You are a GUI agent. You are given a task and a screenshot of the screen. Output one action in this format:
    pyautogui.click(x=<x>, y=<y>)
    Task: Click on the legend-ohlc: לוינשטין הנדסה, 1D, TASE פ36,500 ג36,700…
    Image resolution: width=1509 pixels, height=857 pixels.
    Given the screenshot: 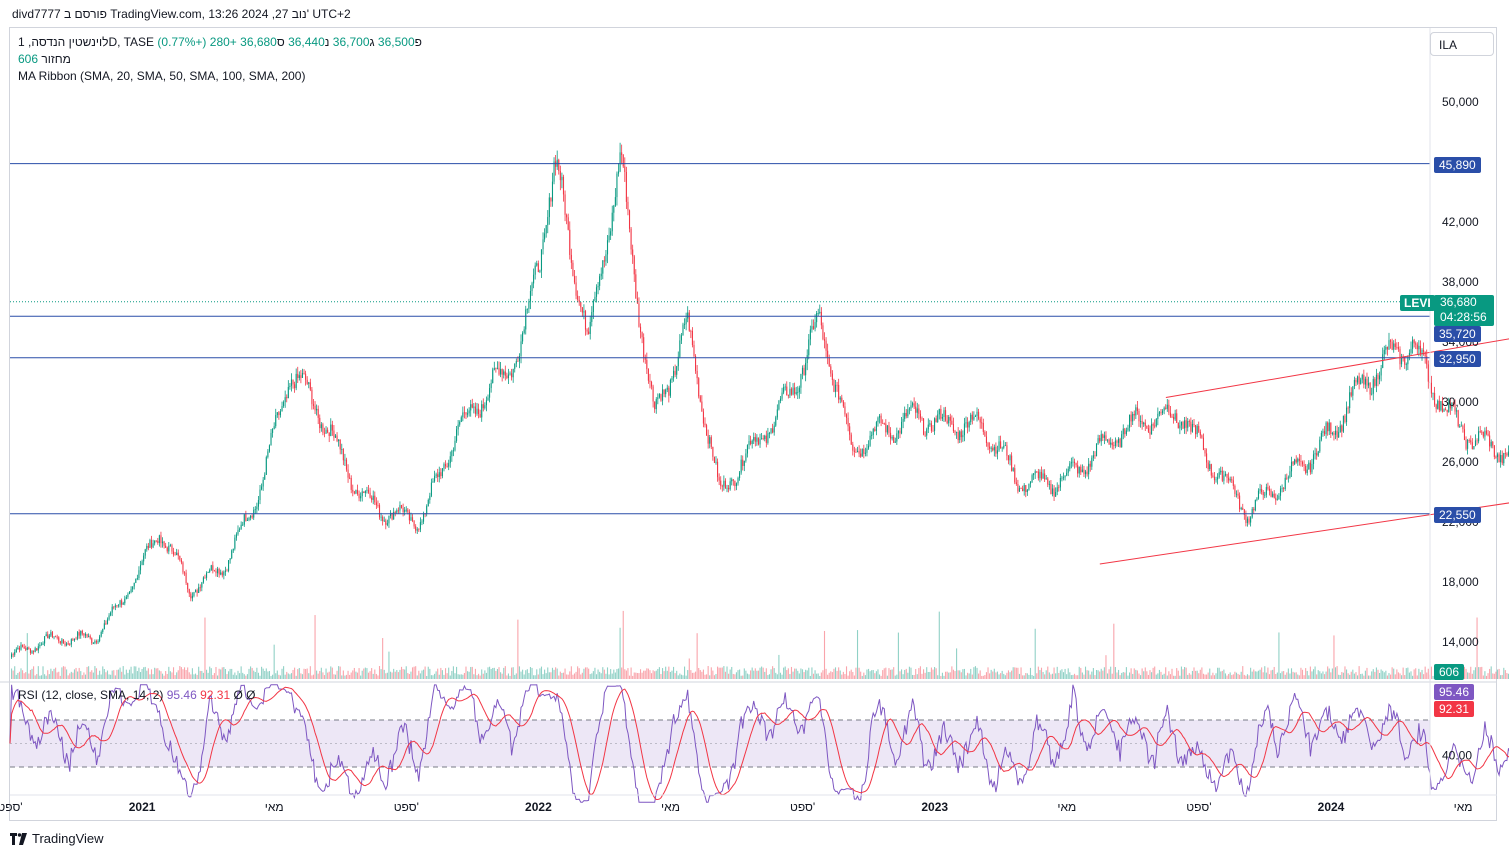 What is the action you would take?
    pyautogui.click(x=220, y=42)
    